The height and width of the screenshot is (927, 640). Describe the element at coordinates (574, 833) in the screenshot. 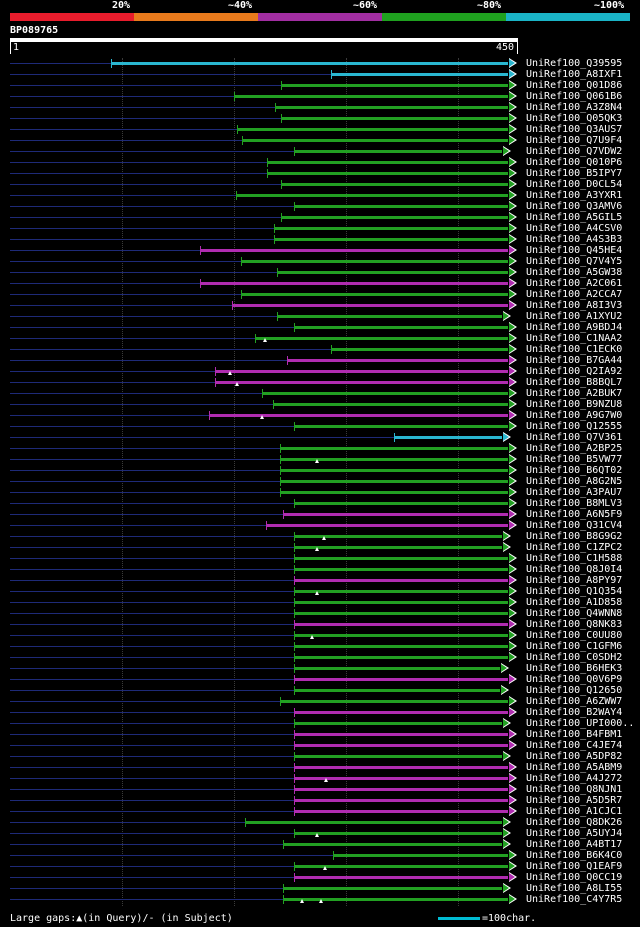

I see `hit-name-link: UniRef100_A5UYJ4` at that location.